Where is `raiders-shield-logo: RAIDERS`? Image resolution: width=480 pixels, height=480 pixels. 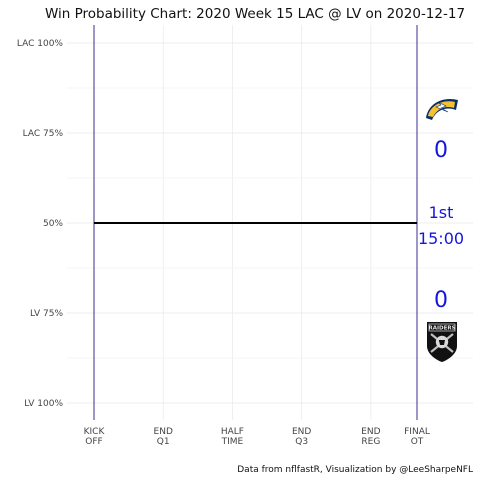 raiders-shield-logo: RAIDERS is located at coordinates (442, 342).